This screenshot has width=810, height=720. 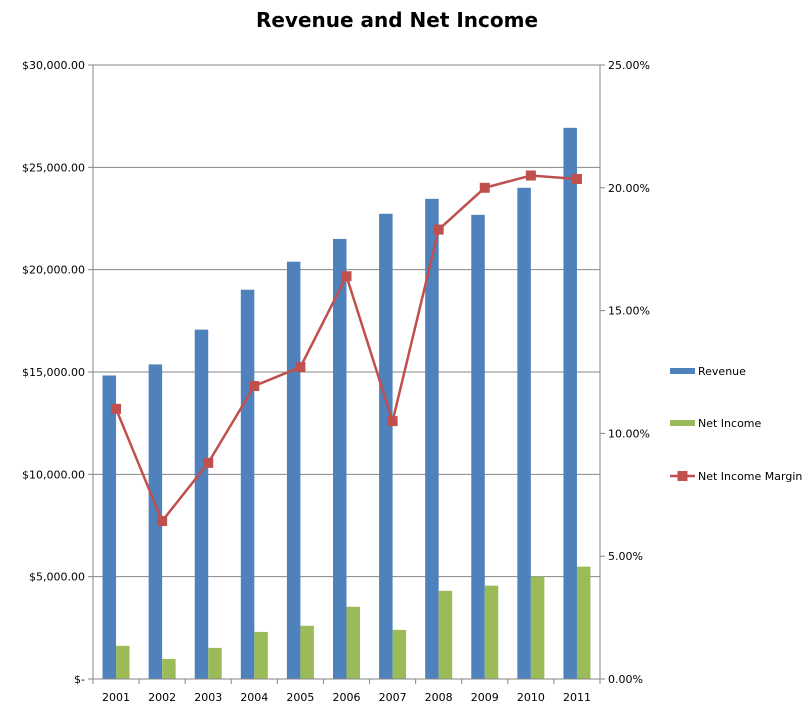 I want to click on right-tick-label: 5.00%, so click(x=625, y=556).